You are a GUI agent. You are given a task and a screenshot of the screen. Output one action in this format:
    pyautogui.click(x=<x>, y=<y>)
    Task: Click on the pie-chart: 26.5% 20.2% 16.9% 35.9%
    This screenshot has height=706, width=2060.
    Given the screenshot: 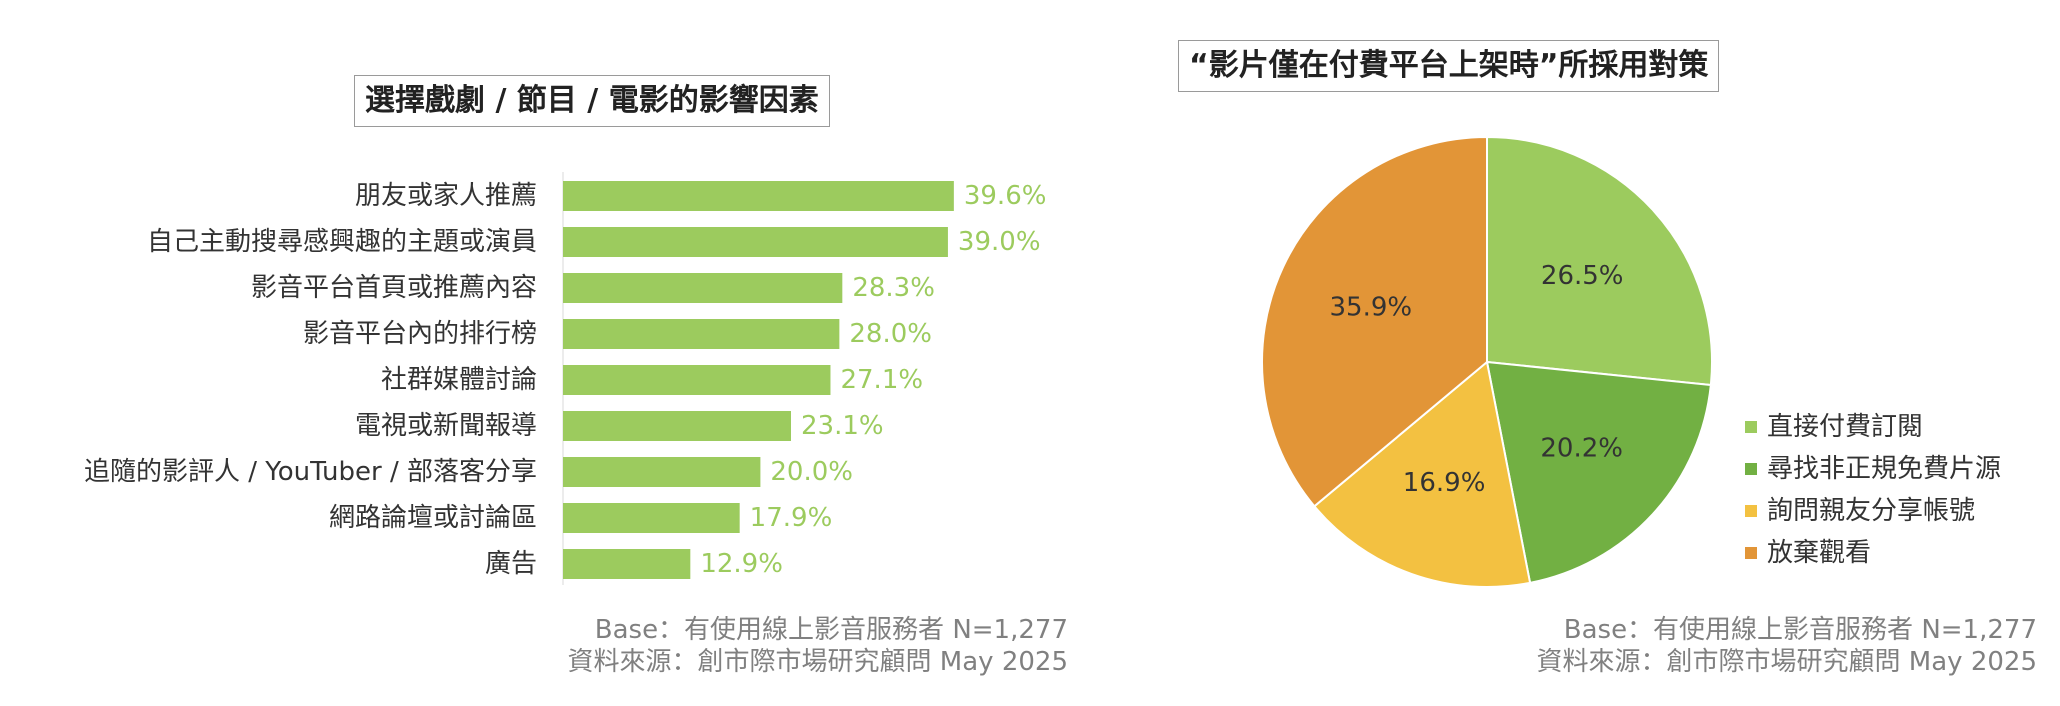 What is the action you would take?
    pyautogui.click(x=1487, y=361)
    